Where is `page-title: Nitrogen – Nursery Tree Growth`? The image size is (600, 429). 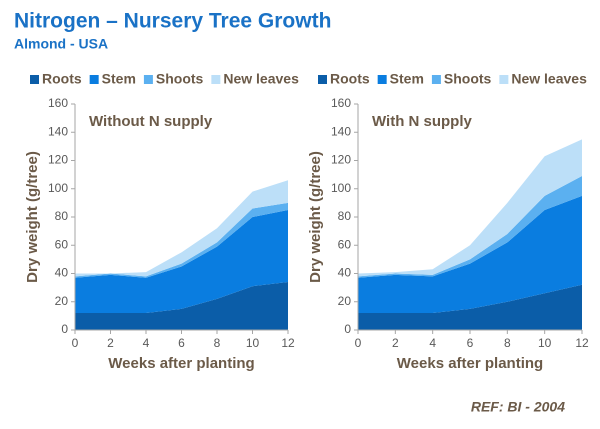 page-title: Nitrogen – Nursery Tree Growth is located at coordinates (172, 21).